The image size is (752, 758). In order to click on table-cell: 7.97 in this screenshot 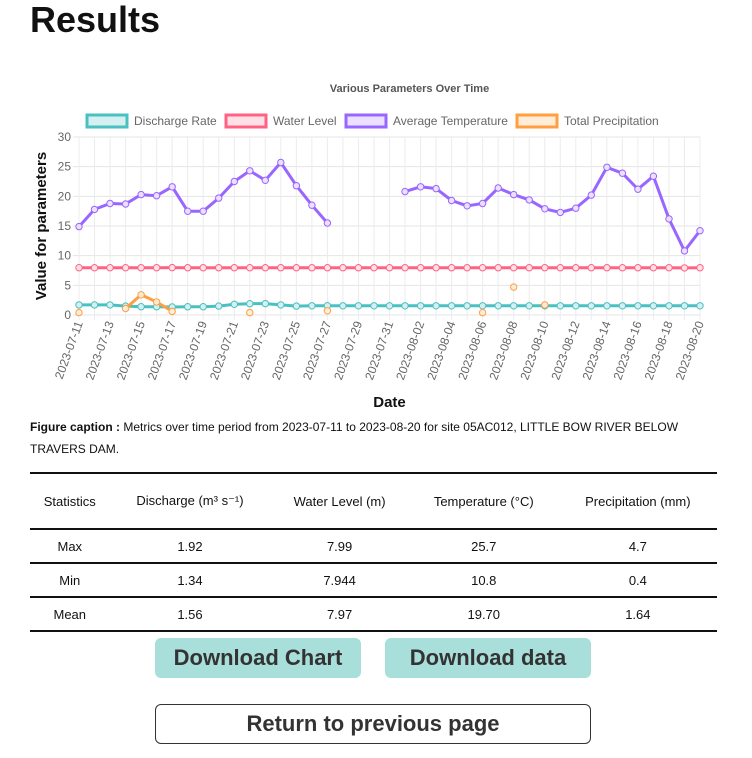, I will do `click(339, 614)`.